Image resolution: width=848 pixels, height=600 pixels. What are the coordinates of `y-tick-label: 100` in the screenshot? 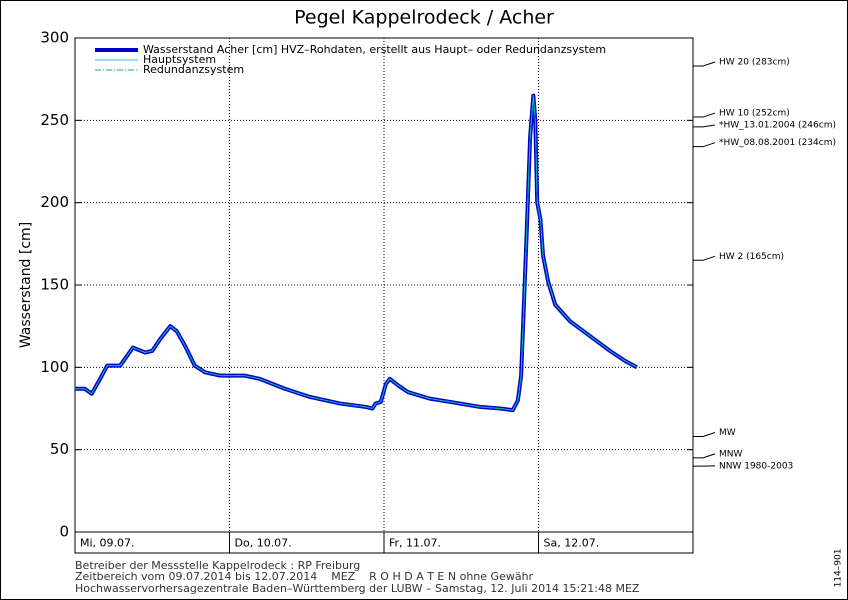 It's located at (54, 367).